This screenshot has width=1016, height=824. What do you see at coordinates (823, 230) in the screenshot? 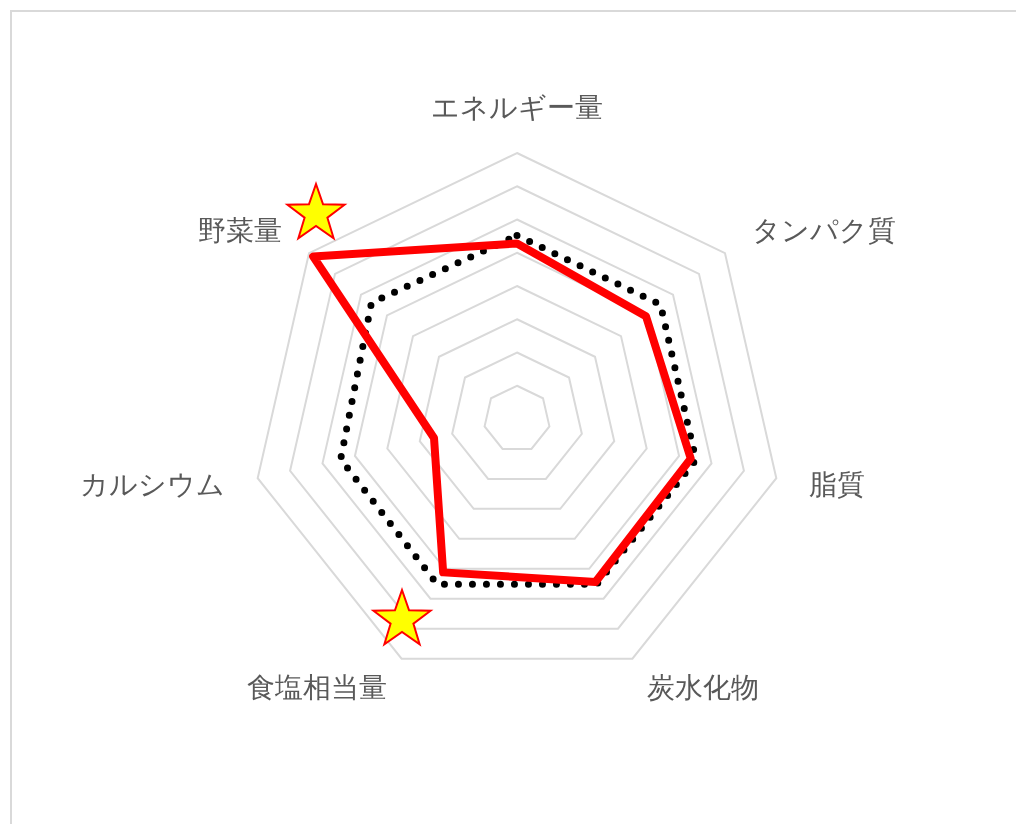
I see `spoke-label: タンパク質` at bounding box center [823, 230].